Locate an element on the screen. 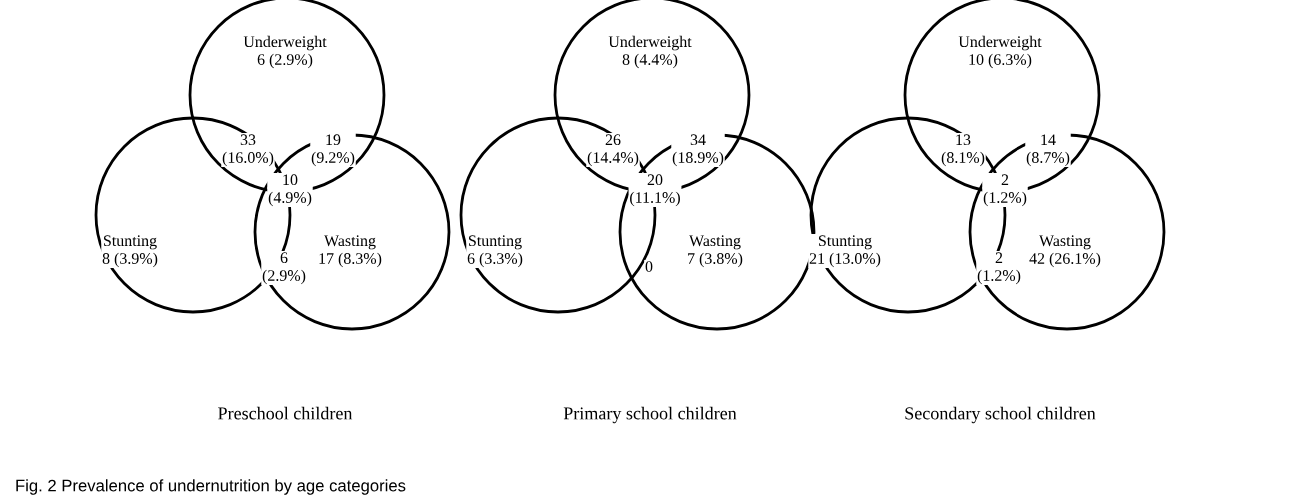 The height and width of the screenshot is (504, 1292). data-label: 10 (4.9%) is located at coordinates (290, 190).